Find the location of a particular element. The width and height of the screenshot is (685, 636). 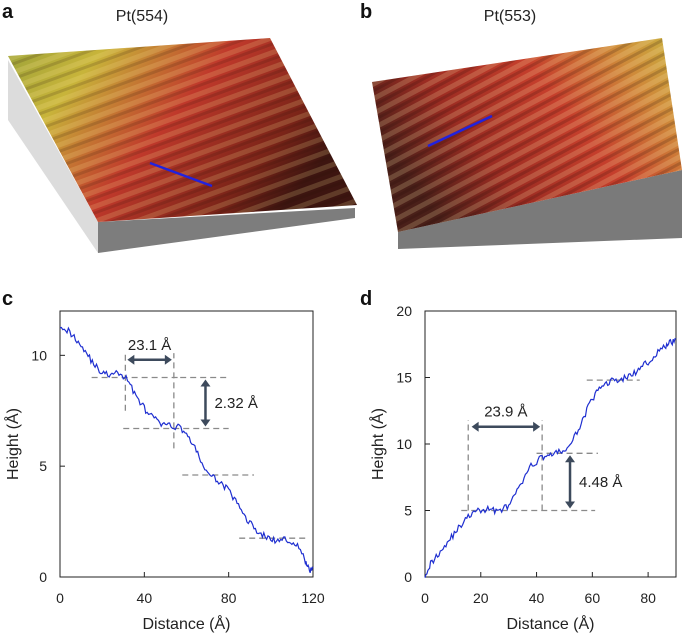

panel-a-surface-texture is located at coordinates (182, 130).